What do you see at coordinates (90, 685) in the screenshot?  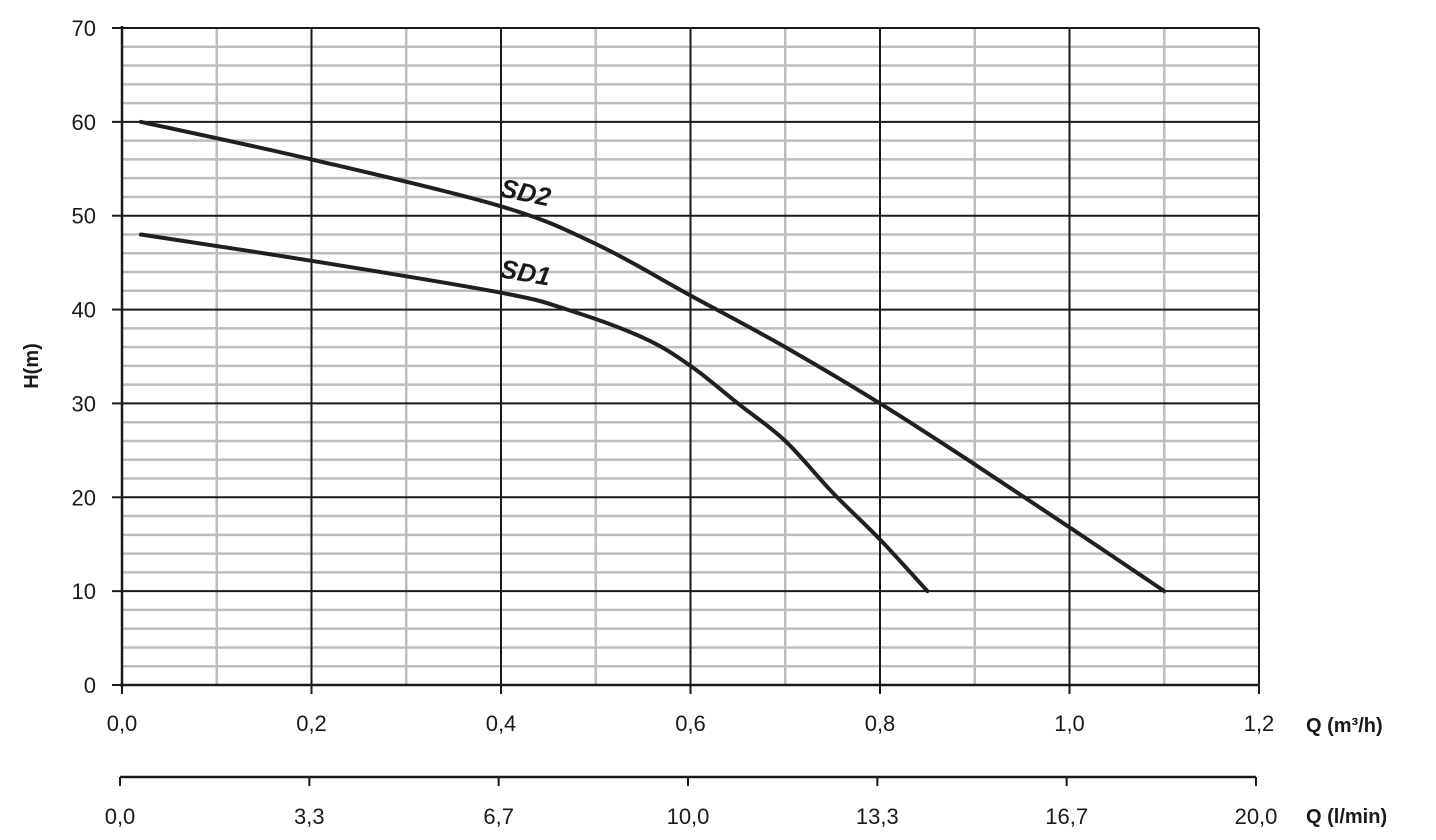 I see `y-tick-label: 0` at bounding box center [90, 685].